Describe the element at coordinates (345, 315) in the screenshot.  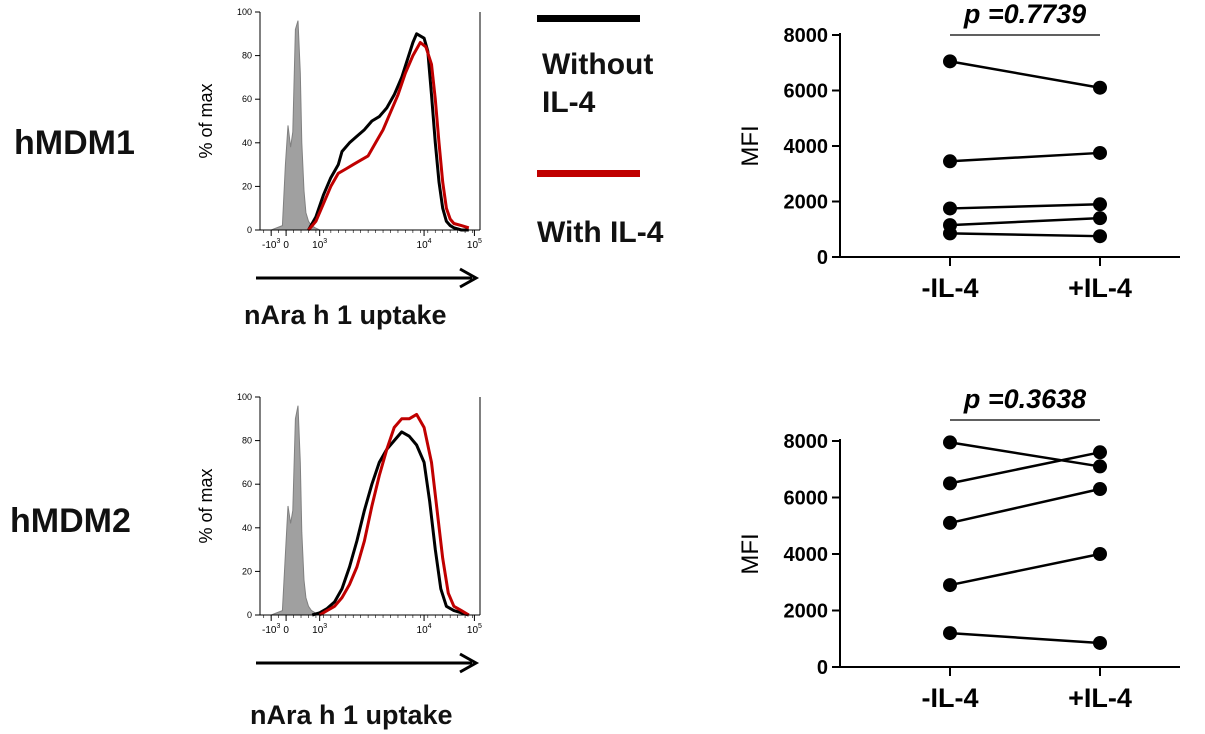
I see `histogram-xlabel-hmdm1: nAra h 1 uptake` at that location.